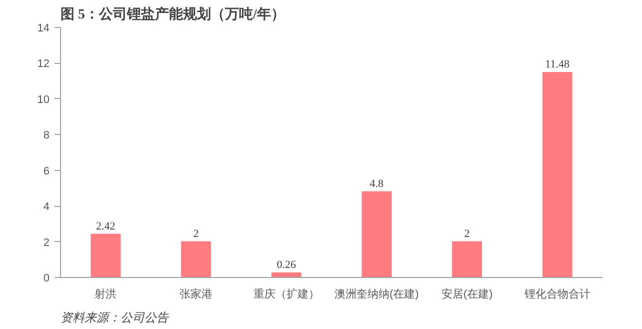 Image resolution: width=642 pixels, height=329 pixels. What do you see at coordinates (43, 100) in the screenshot?
I see `y-tick-label: 10` at bounding box center [43, 100].